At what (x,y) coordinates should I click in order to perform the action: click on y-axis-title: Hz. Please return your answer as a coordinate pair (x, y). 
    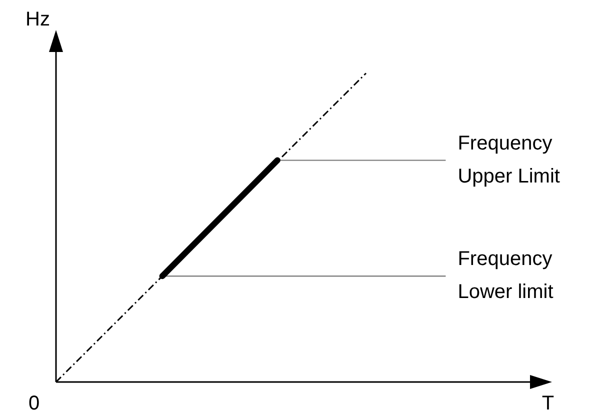
    Looking at the image, I should click on (38, 19).